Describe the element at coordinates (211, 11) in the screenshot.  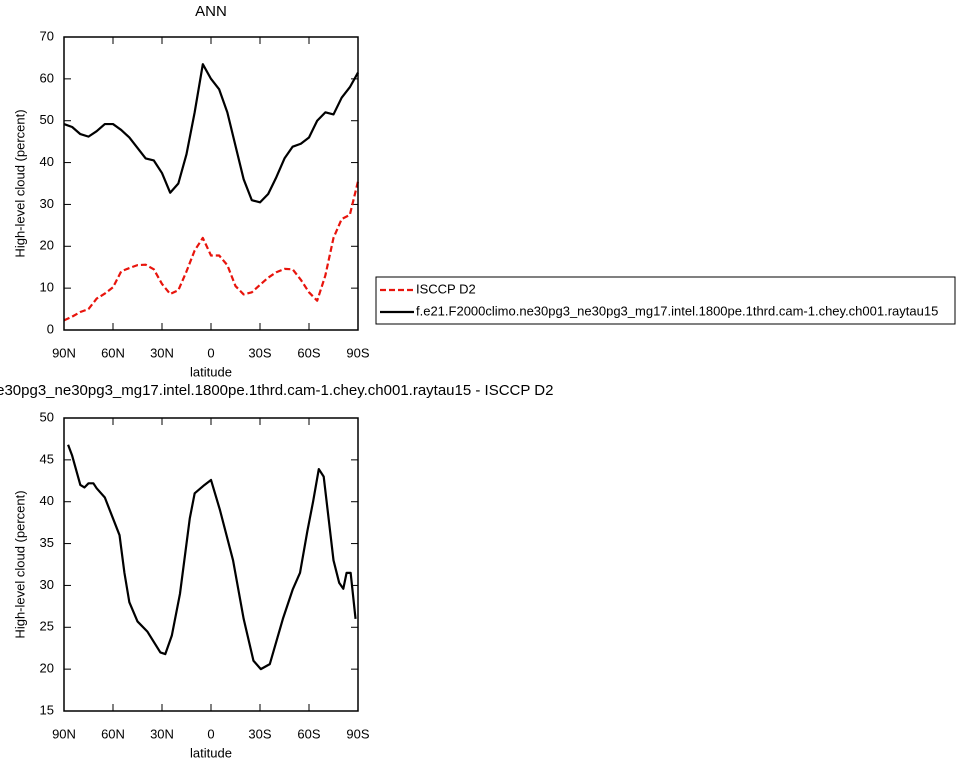
I see `chart-title: ANN` at that location.